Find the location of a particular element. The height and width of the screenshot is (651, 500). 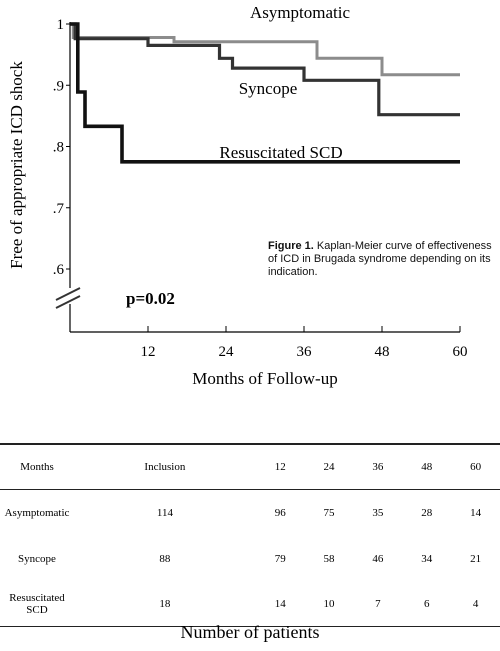

table-cell: 58 is located at coordinates (329, 559).